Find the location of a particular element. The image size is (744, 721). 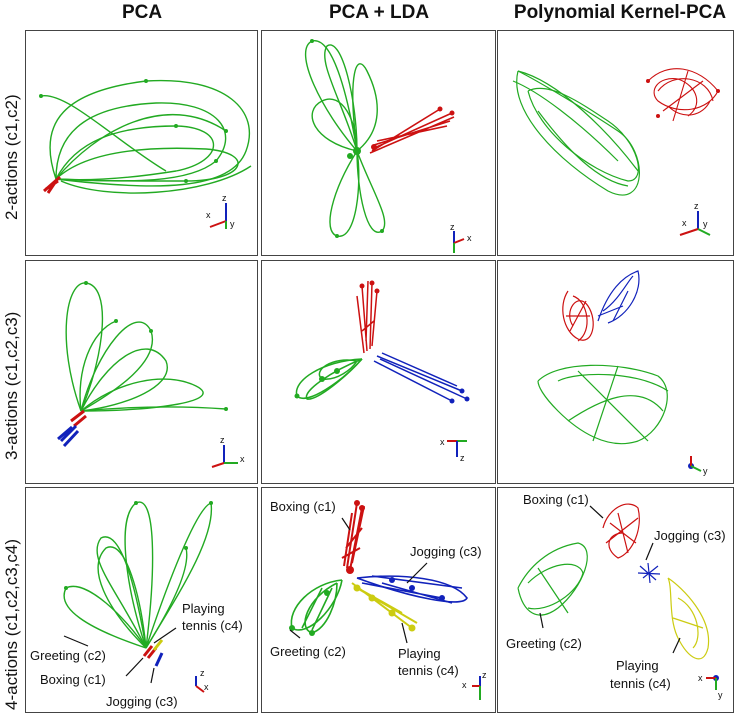

panel-pca-2-actions: z x y is located at coordinates (141, 143).